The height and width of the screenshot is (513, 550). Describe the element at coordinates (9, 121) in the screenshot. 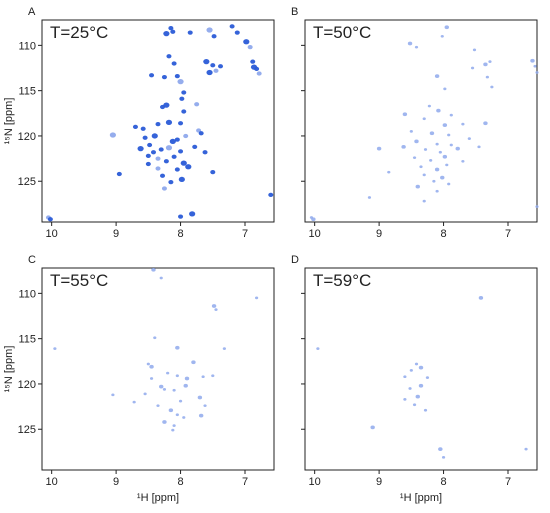

I see `y-axis-label: ¹⁵N [ppm]` at that location.